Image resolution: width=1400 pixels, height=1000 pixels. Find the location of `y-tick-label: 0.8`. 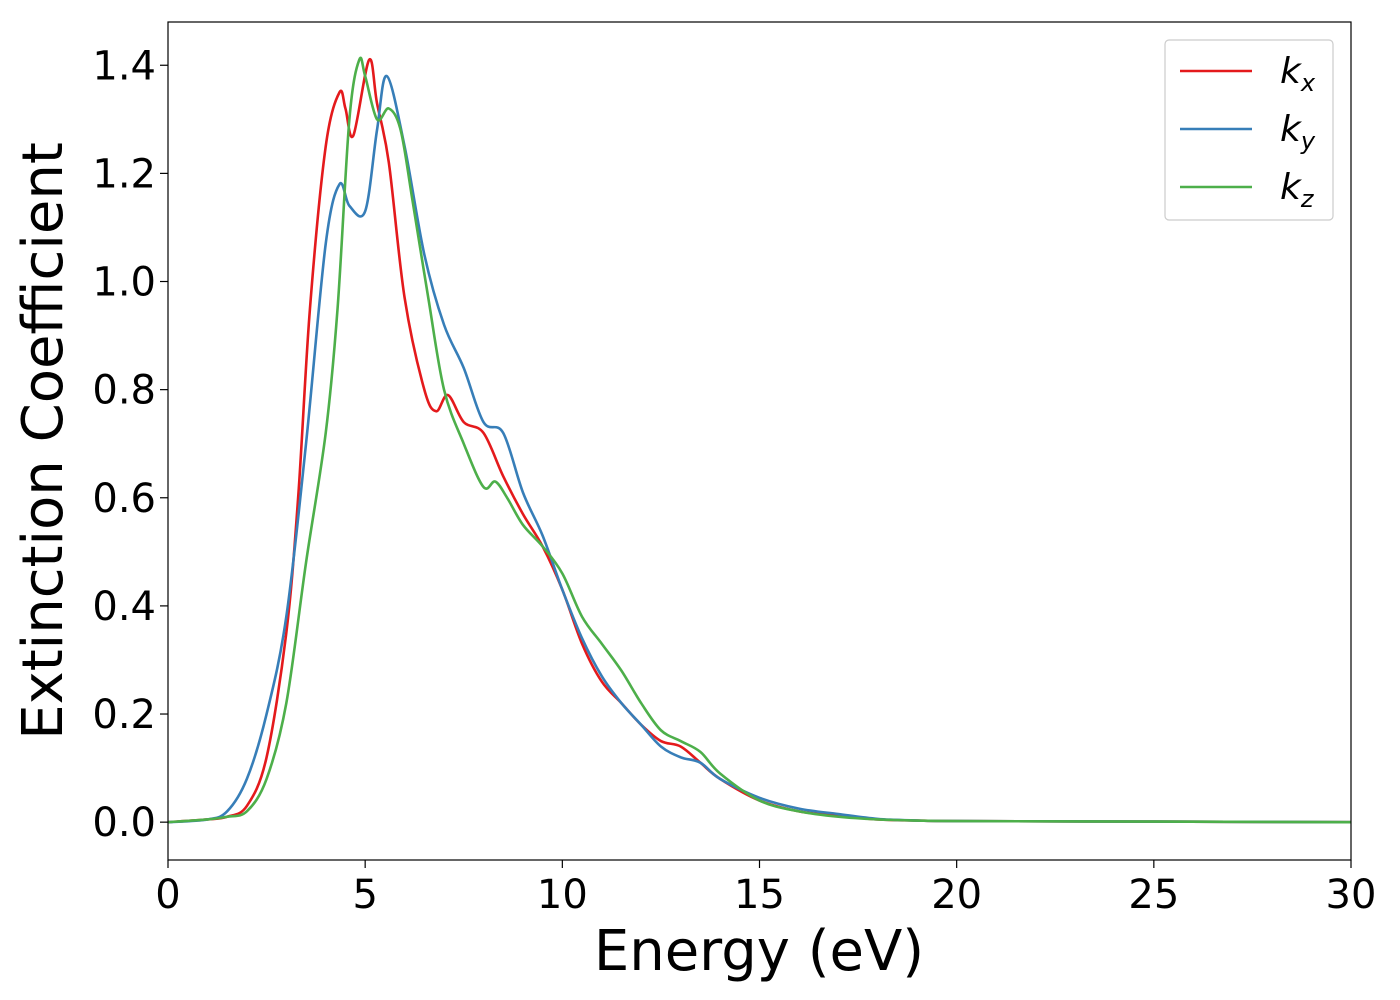

y-tick-label: 0.8 is located at coordinates (124, 391).